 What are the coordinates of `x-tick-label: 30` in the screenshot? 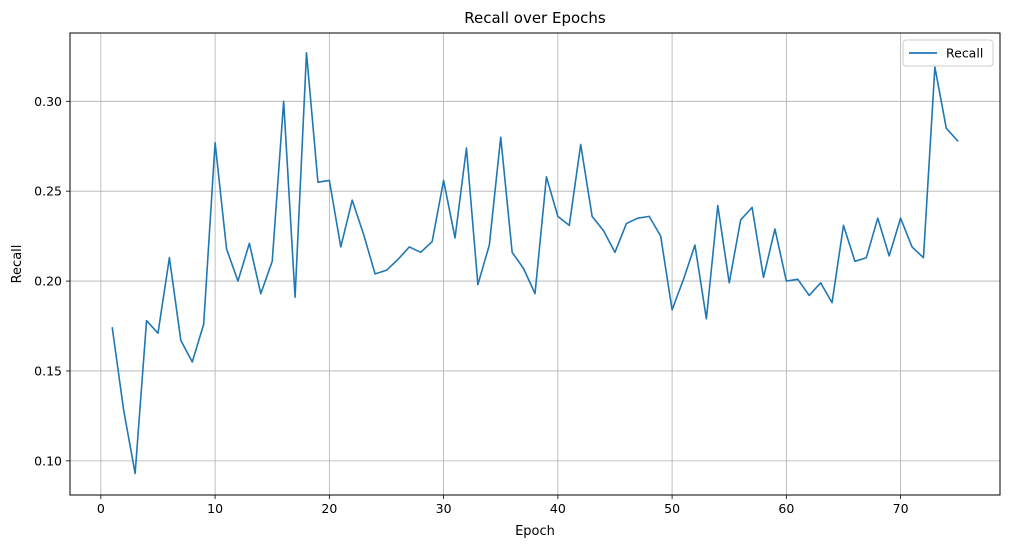 It's located at (444, 508).